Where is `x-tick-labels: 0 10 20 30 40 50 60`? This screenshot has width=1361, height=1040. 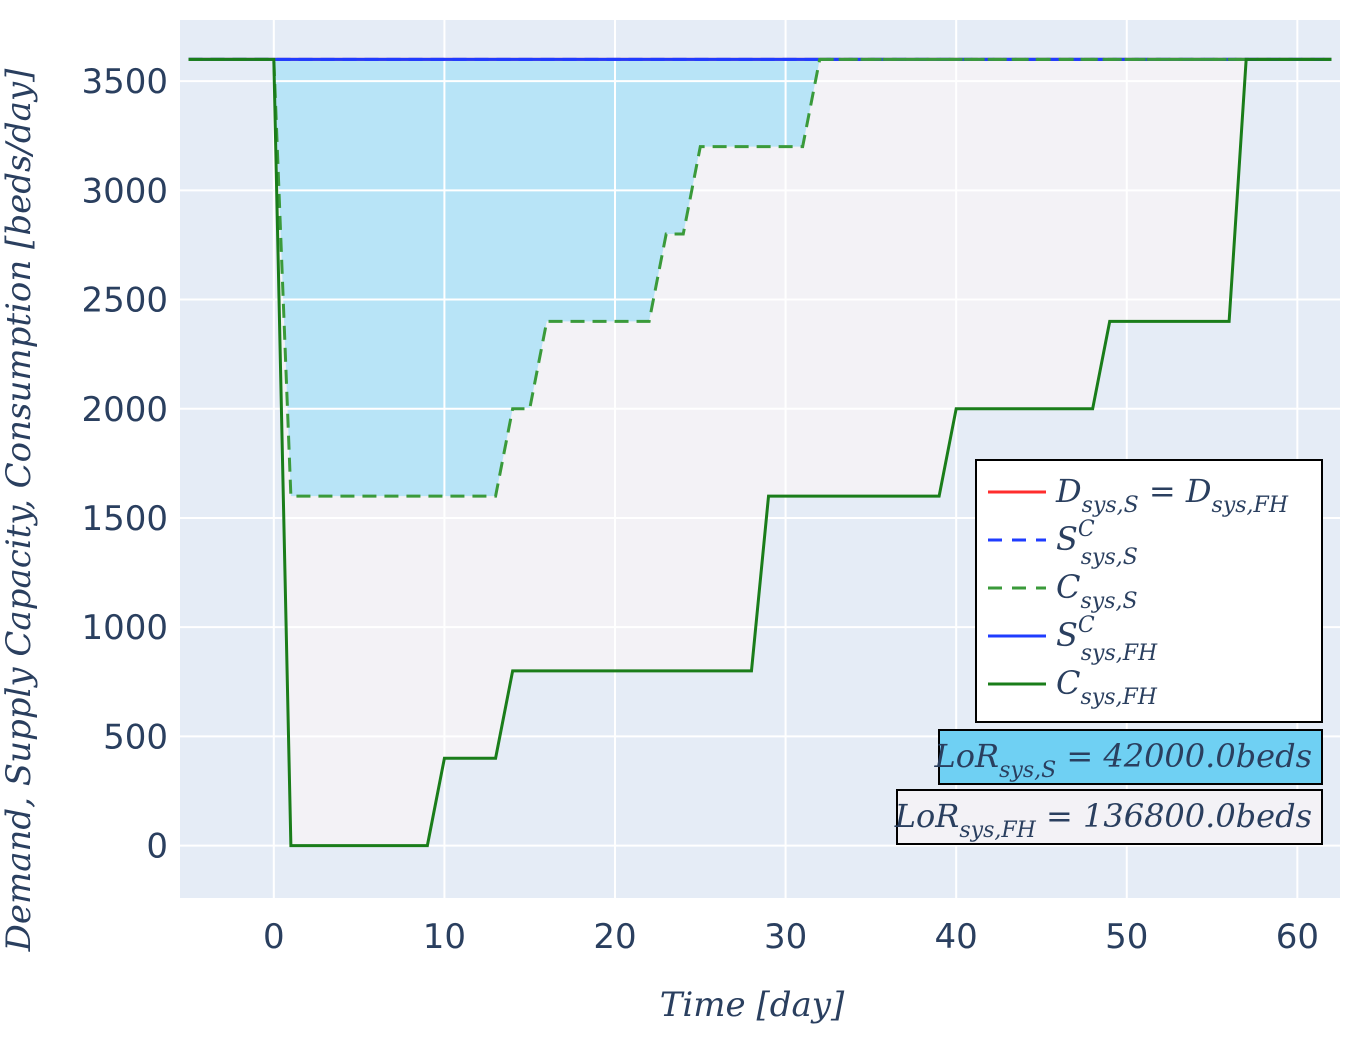 x-tick-labels: 0 10 20 30 40 50 60 is located at coordinates (791, 937).